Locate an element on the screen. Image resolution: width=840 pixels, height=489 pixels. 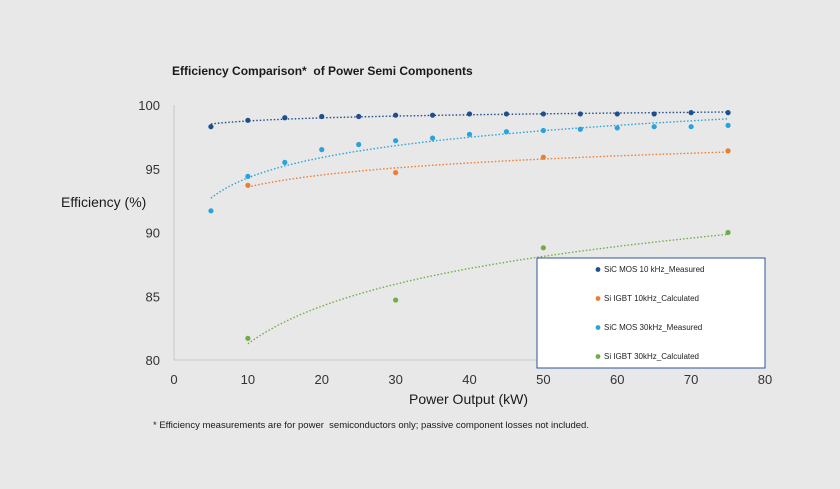
y-tick-label: 100 is located at coordinates (149, 105).